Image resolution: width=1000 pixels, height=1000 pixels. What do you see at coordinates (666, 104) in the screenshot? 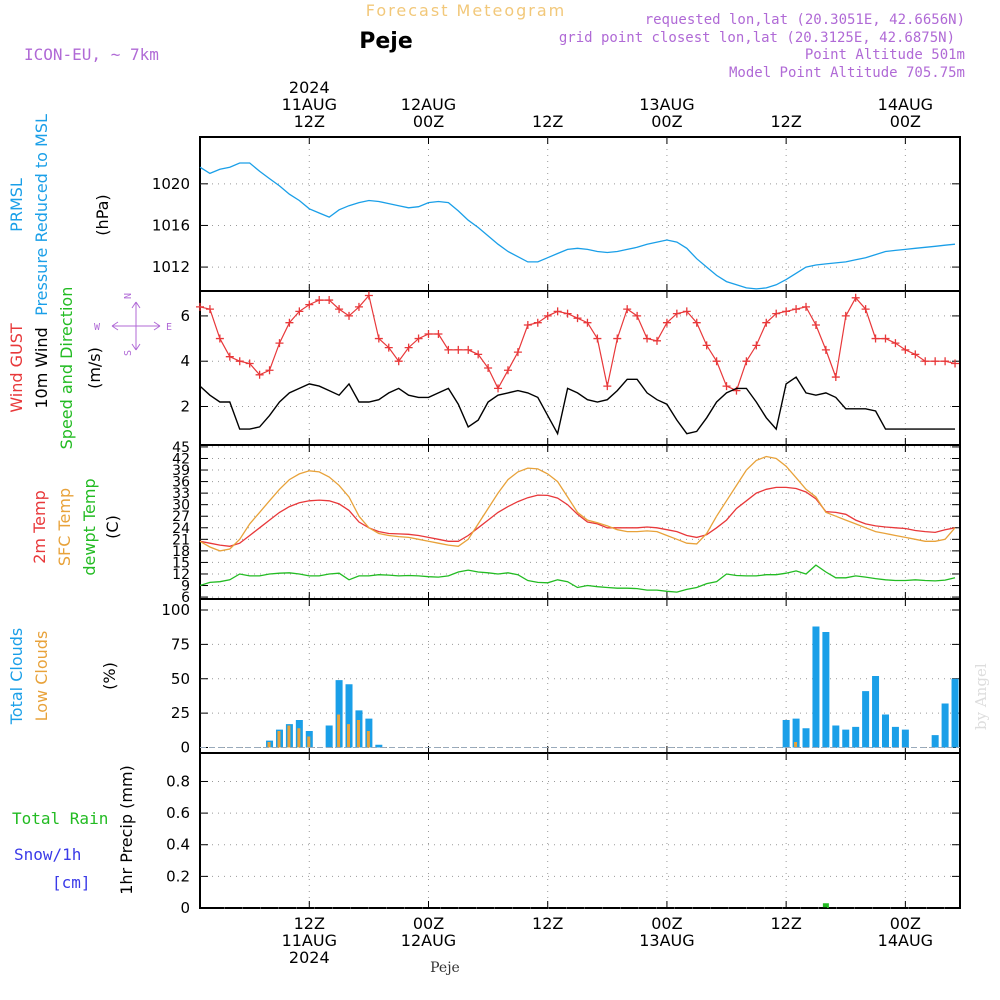
I see `x-tick-label-top: 13AUG` at bounding box center [666, 104].